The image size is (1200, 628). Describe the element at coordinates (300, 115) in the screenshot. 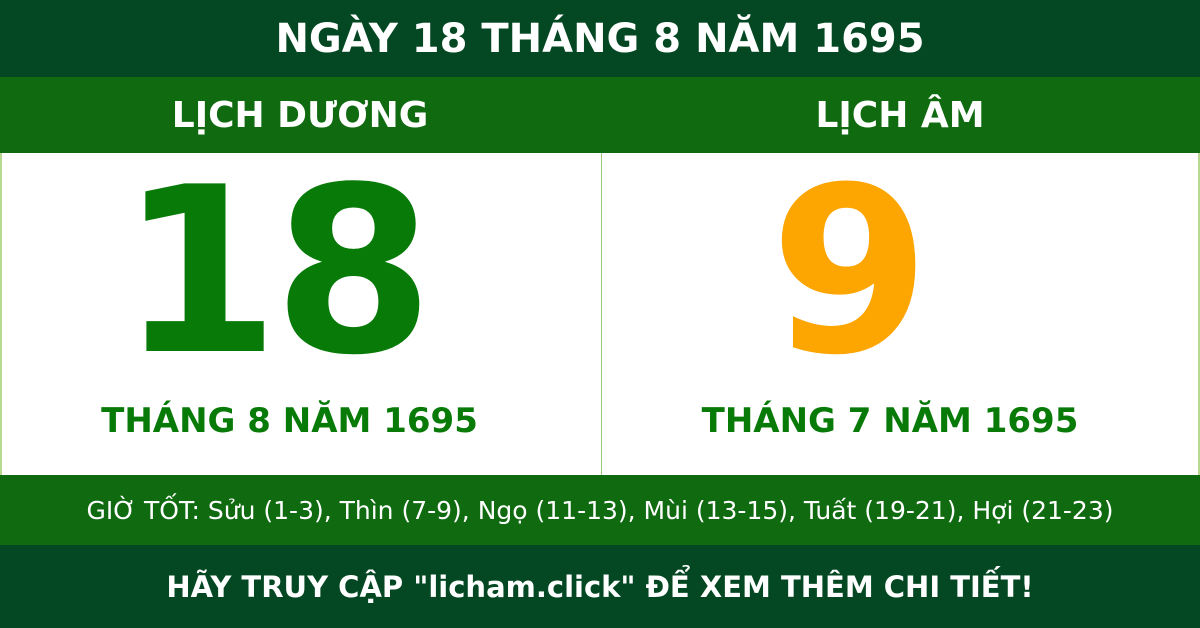

I see `solar-heading: LỊCH DƯƠNG` at that location.